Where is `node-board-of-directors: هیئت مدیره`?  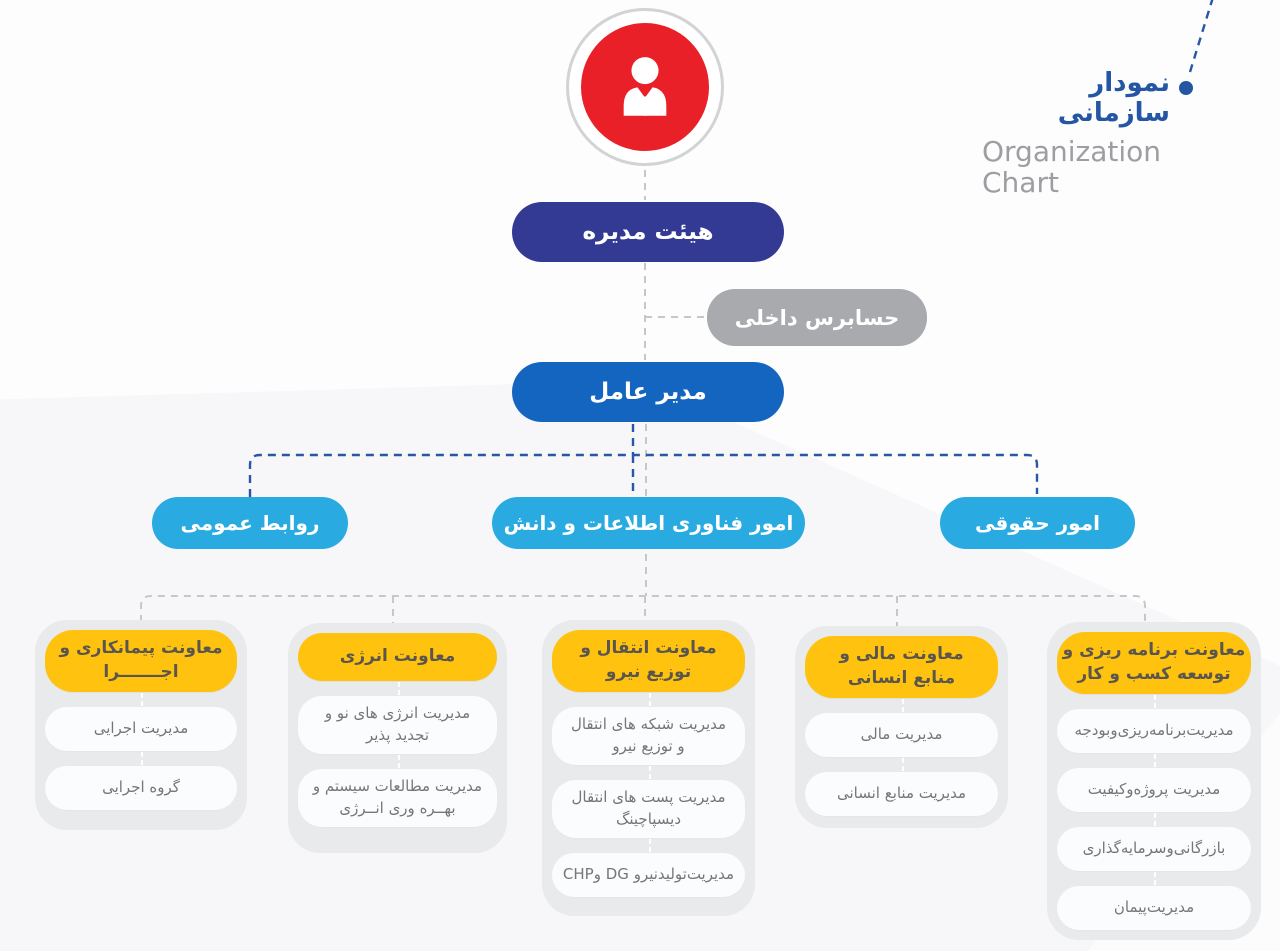
node-board-of-directors: هیئت مدیره is located at coordinates (648, 232).